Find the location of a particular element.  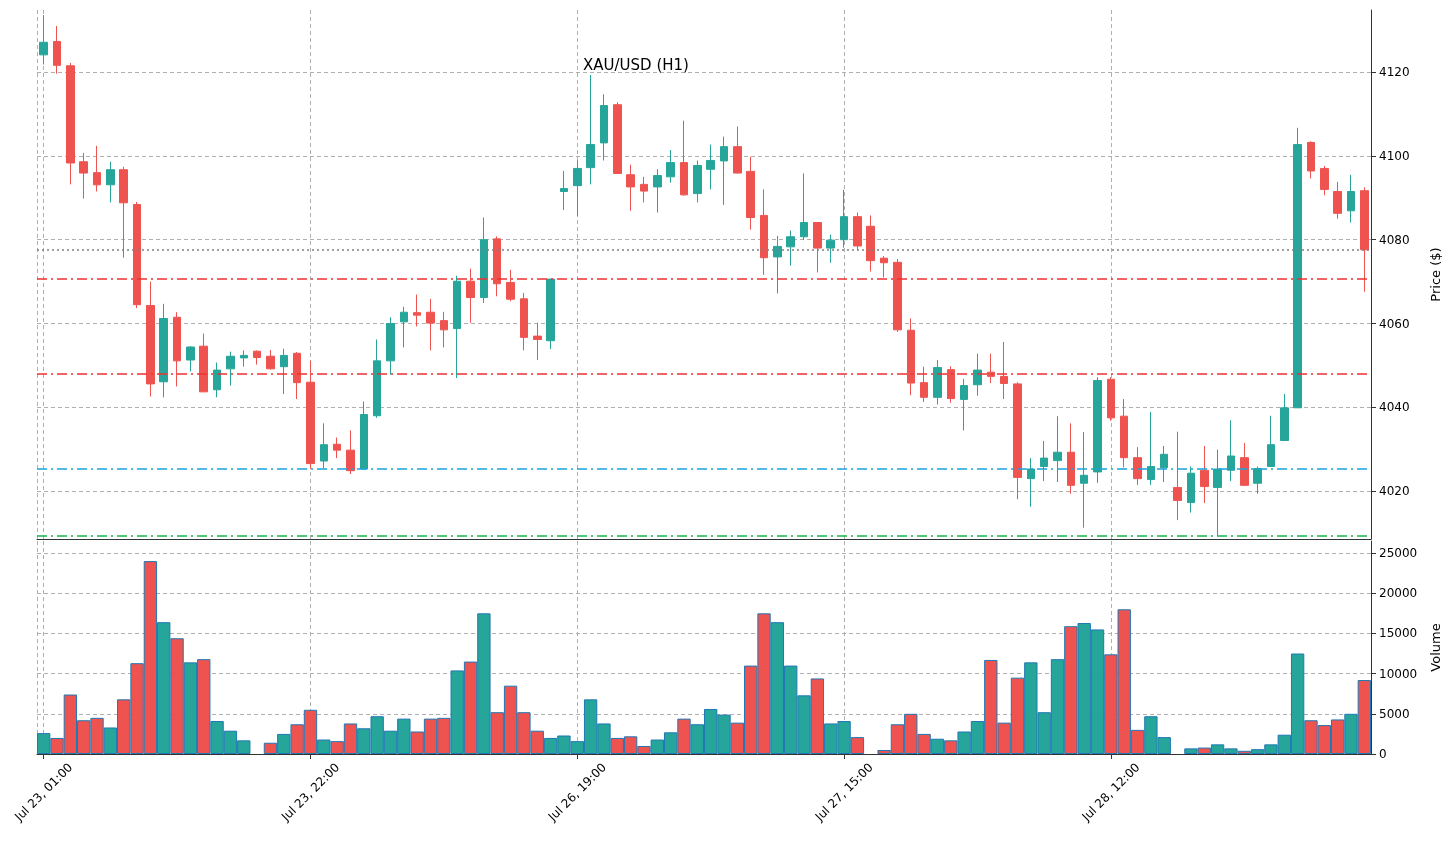

y-tick-label: 15000 is located at coordinates (1398, 633).